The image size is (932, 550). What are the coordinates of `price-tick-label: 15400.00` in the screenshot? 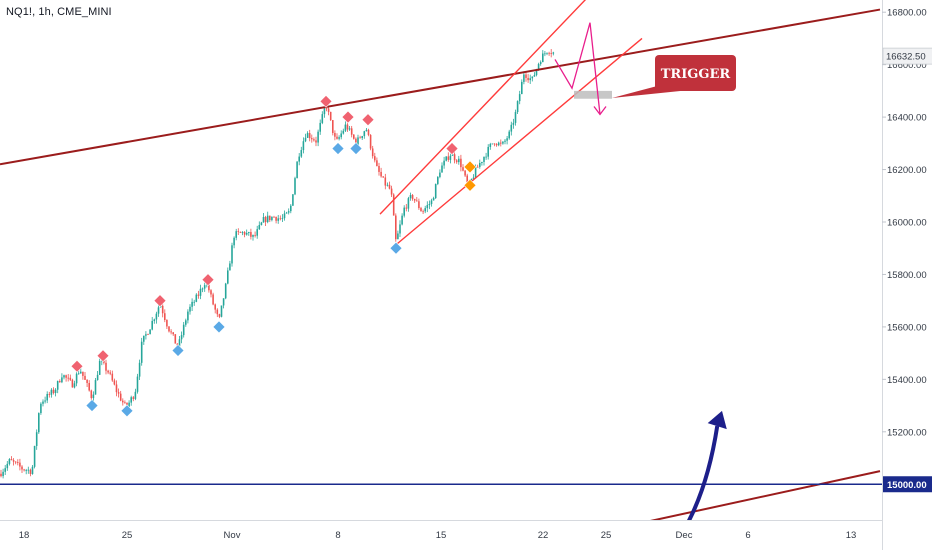 It's located at (907, 380).